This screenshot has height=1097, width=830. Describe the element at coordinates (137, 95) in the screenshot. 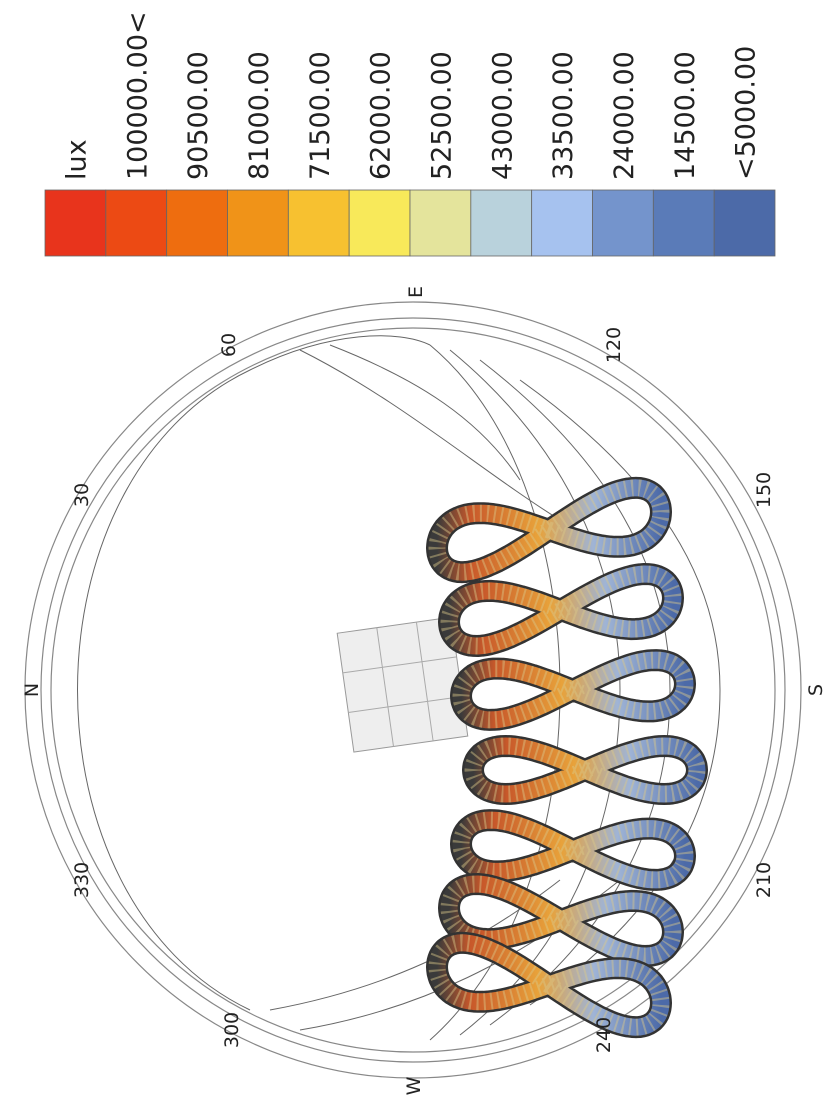

I see `legend-label: 100000.00<` at that location.